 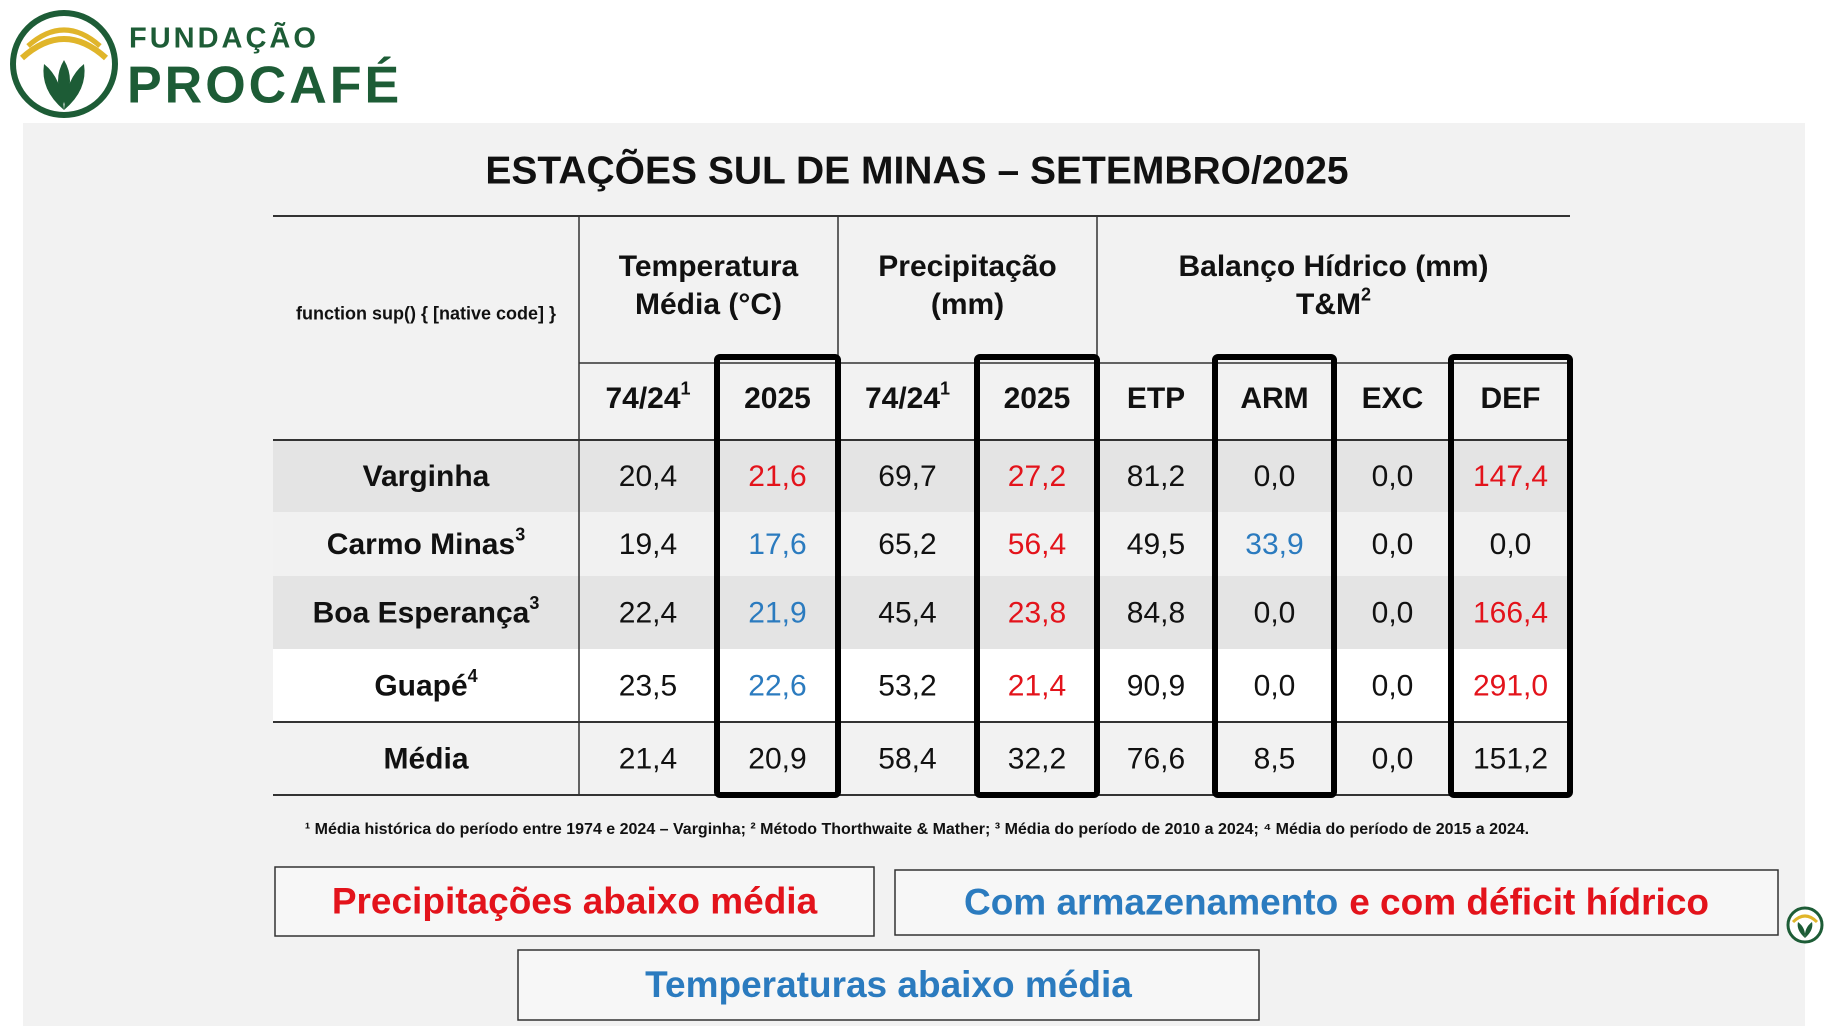 What do you see at coordinates (967, 304) in the screenshot?
I see `cell-text: (mm)` at bounding box center [967, 304].